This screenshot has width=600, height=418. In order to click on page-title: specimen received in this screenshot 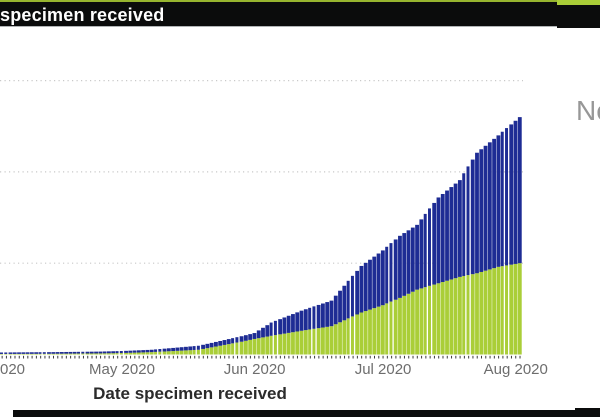, I will do `click(82, 15)`.